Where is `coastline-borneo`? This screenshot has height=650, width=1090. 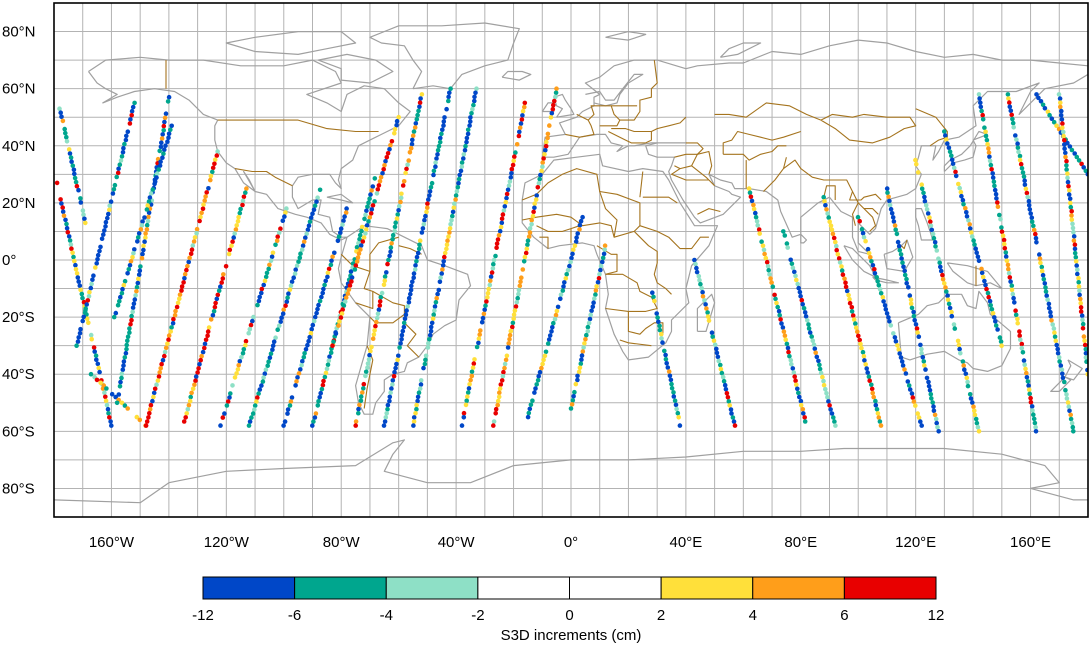
coastline-borneo is located at coordinates (898, 255).